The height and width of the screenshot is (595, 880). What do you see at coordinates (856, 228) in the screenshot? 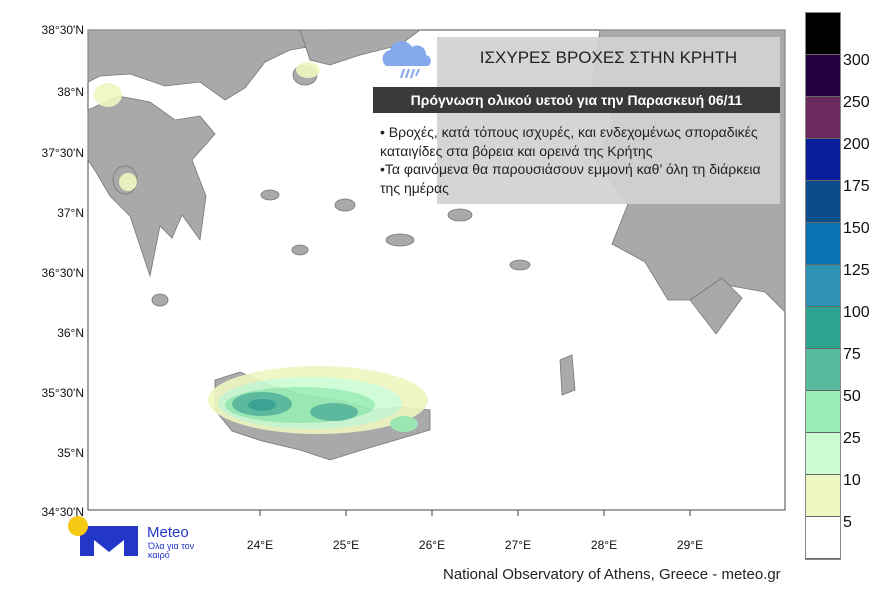
I see `legend-label: 150` at bounding box center [856, 228].